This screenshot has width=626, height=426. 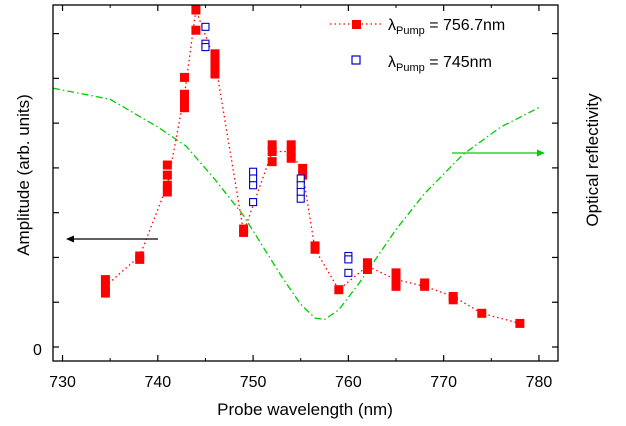 I want to click on left-axis-arrow, so click(x=112, y=239).